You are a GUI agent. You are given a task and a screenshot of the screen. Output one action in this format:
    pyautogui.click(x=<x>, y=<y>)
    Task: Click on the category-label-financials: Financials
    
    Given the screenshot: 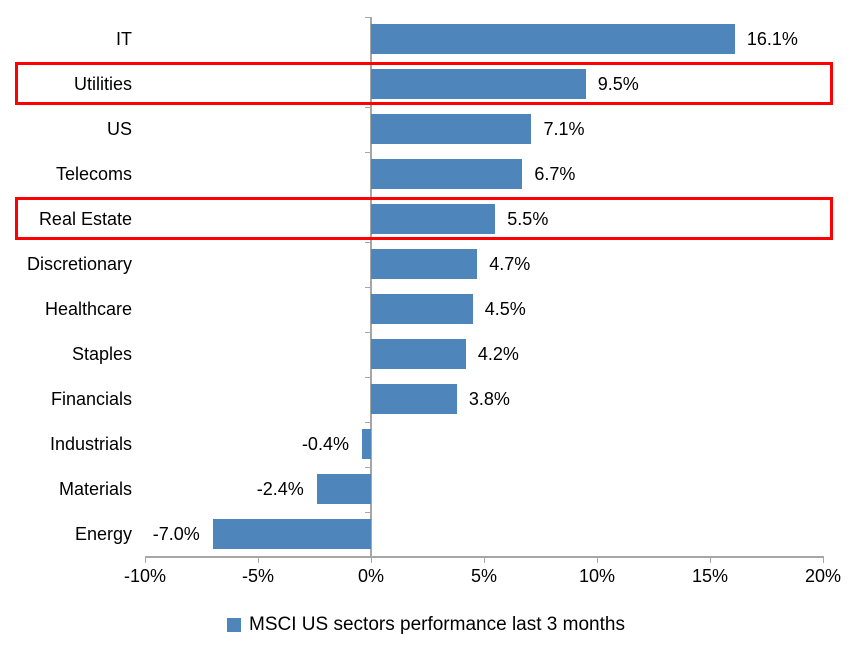 What is the action you would take?
    pyautogui.click(x=91, y=399)
    